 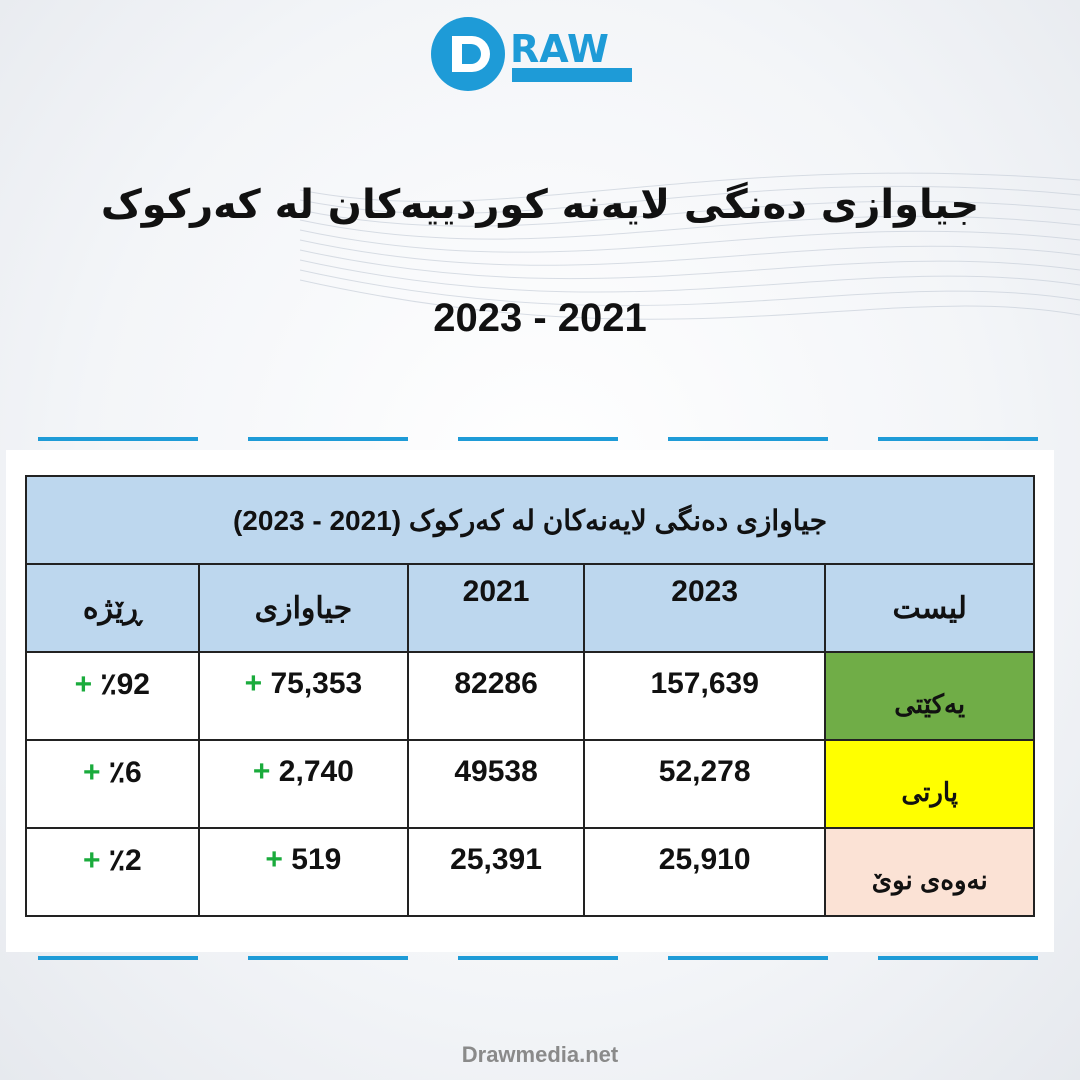 I want to click on ratio-cell: + ٪6, so click(x=112, y=784).